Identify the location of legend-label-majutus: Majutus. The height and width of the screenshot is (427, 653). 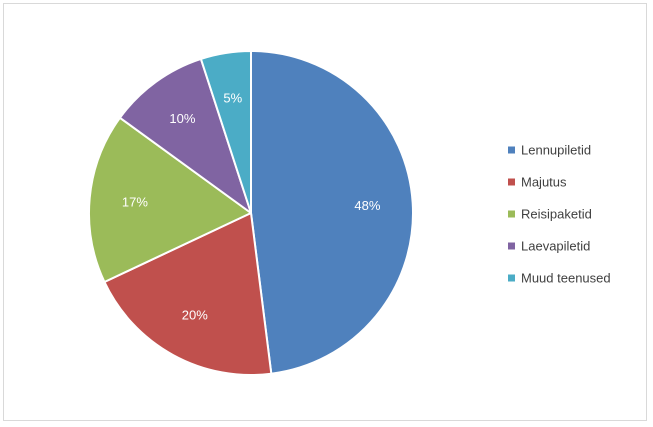
(544, 182).